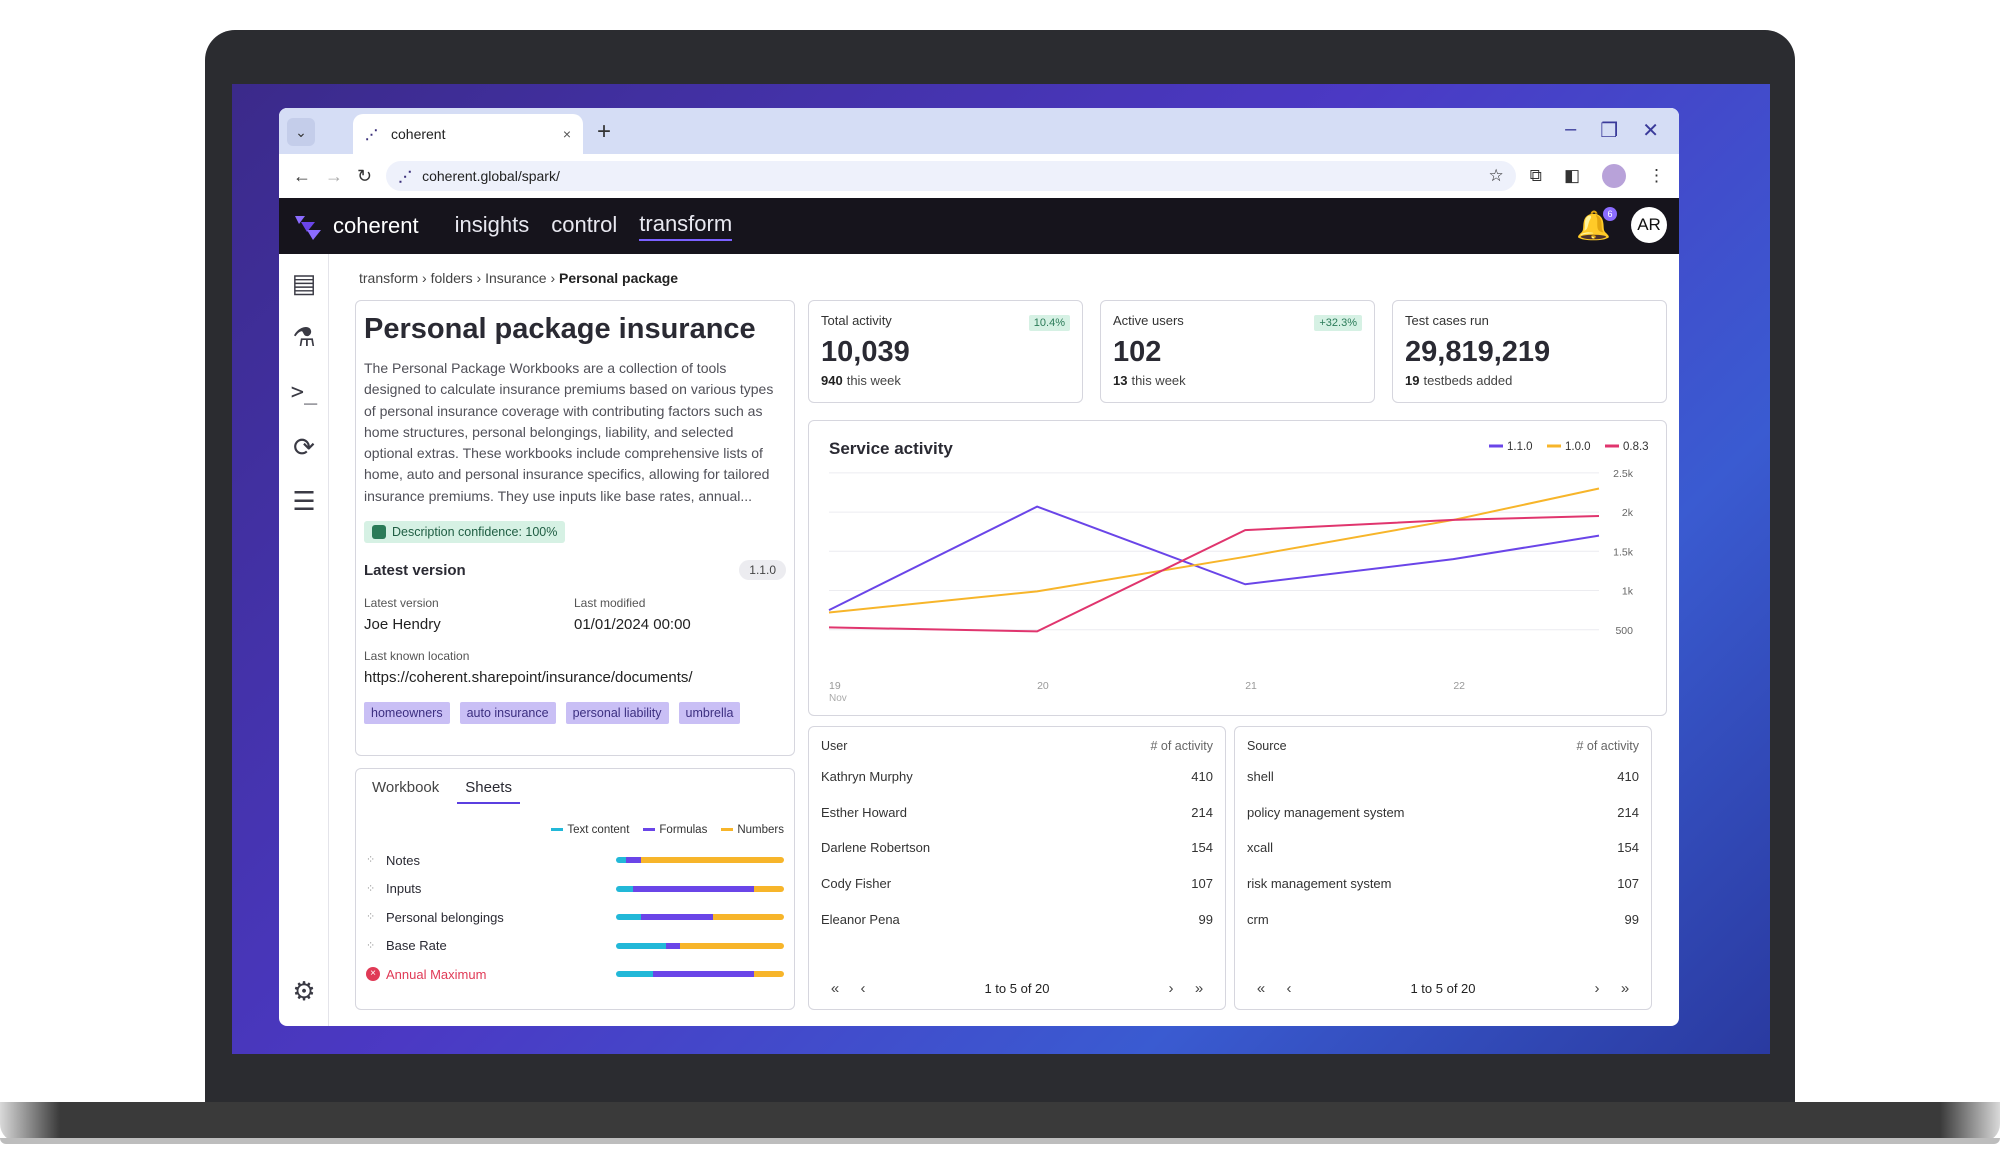  What do you see at coordinates (575, 974) in the screenshot?
I see `sheet-row: × Annual Maximum` at bounding box center [575, 974].